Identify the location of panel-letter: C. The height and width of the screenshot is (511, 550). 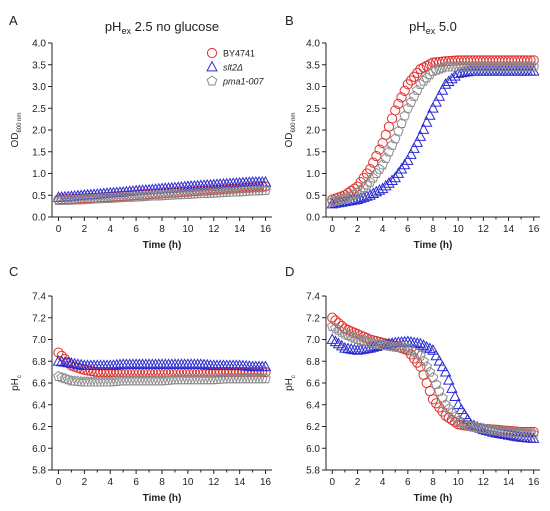
(13, 271).